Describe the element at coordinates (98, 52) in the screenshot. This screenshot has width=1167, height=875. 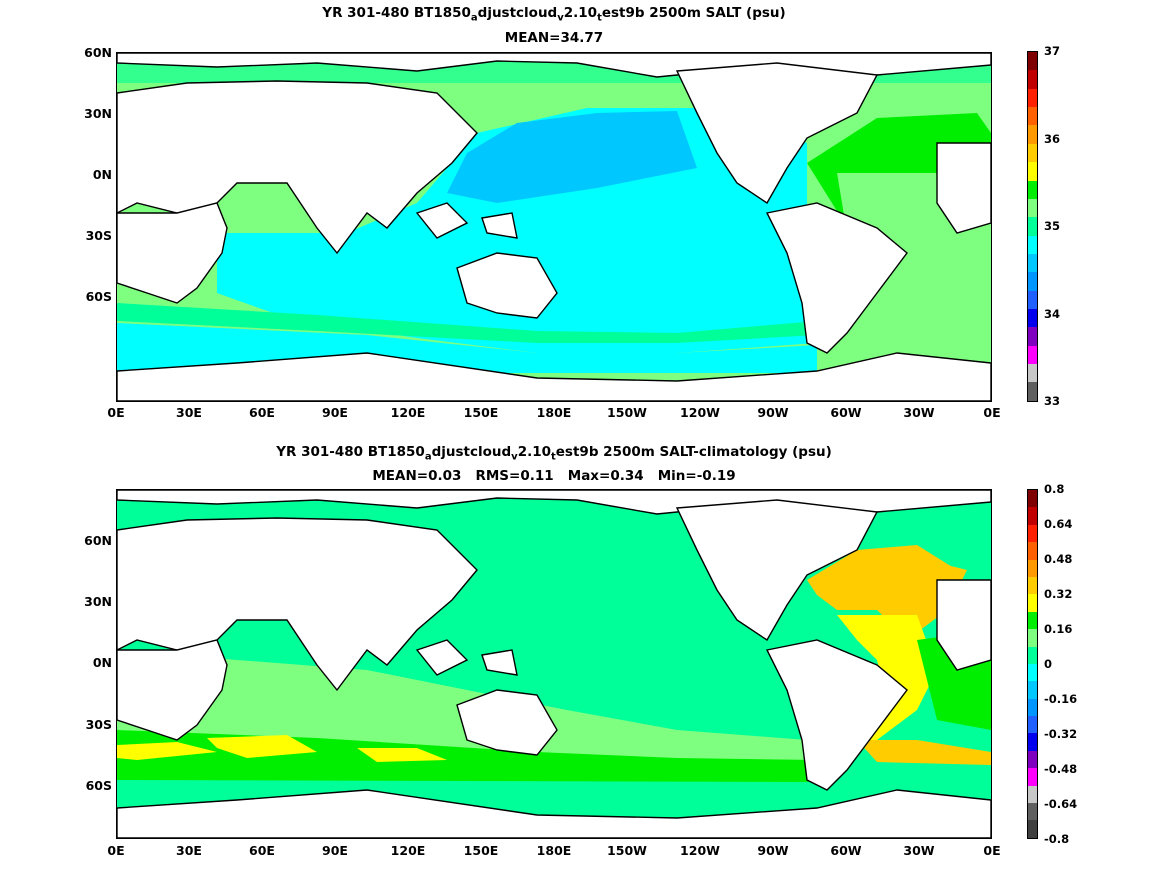
I see `top-lat-label-60n: 60N` at that location.